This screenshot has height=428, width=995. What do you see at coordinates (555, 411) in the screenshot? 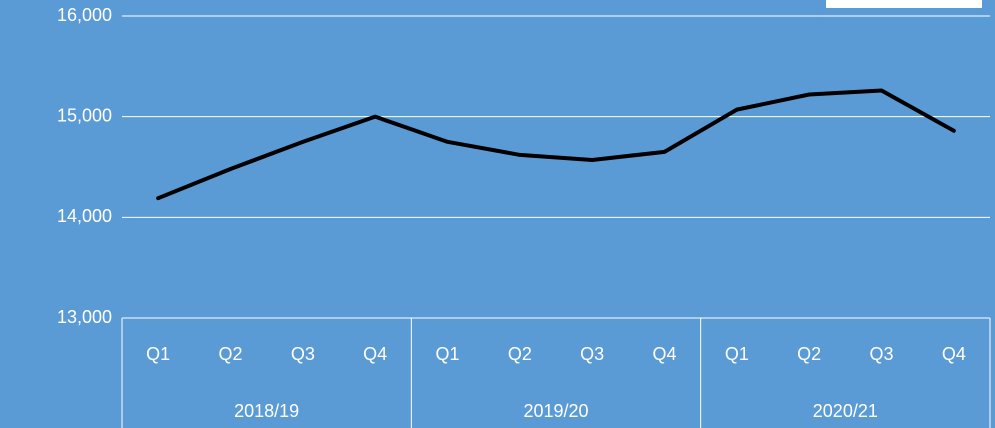
I see `x-group-label: 2019/20` at bounding box center [555, 411].